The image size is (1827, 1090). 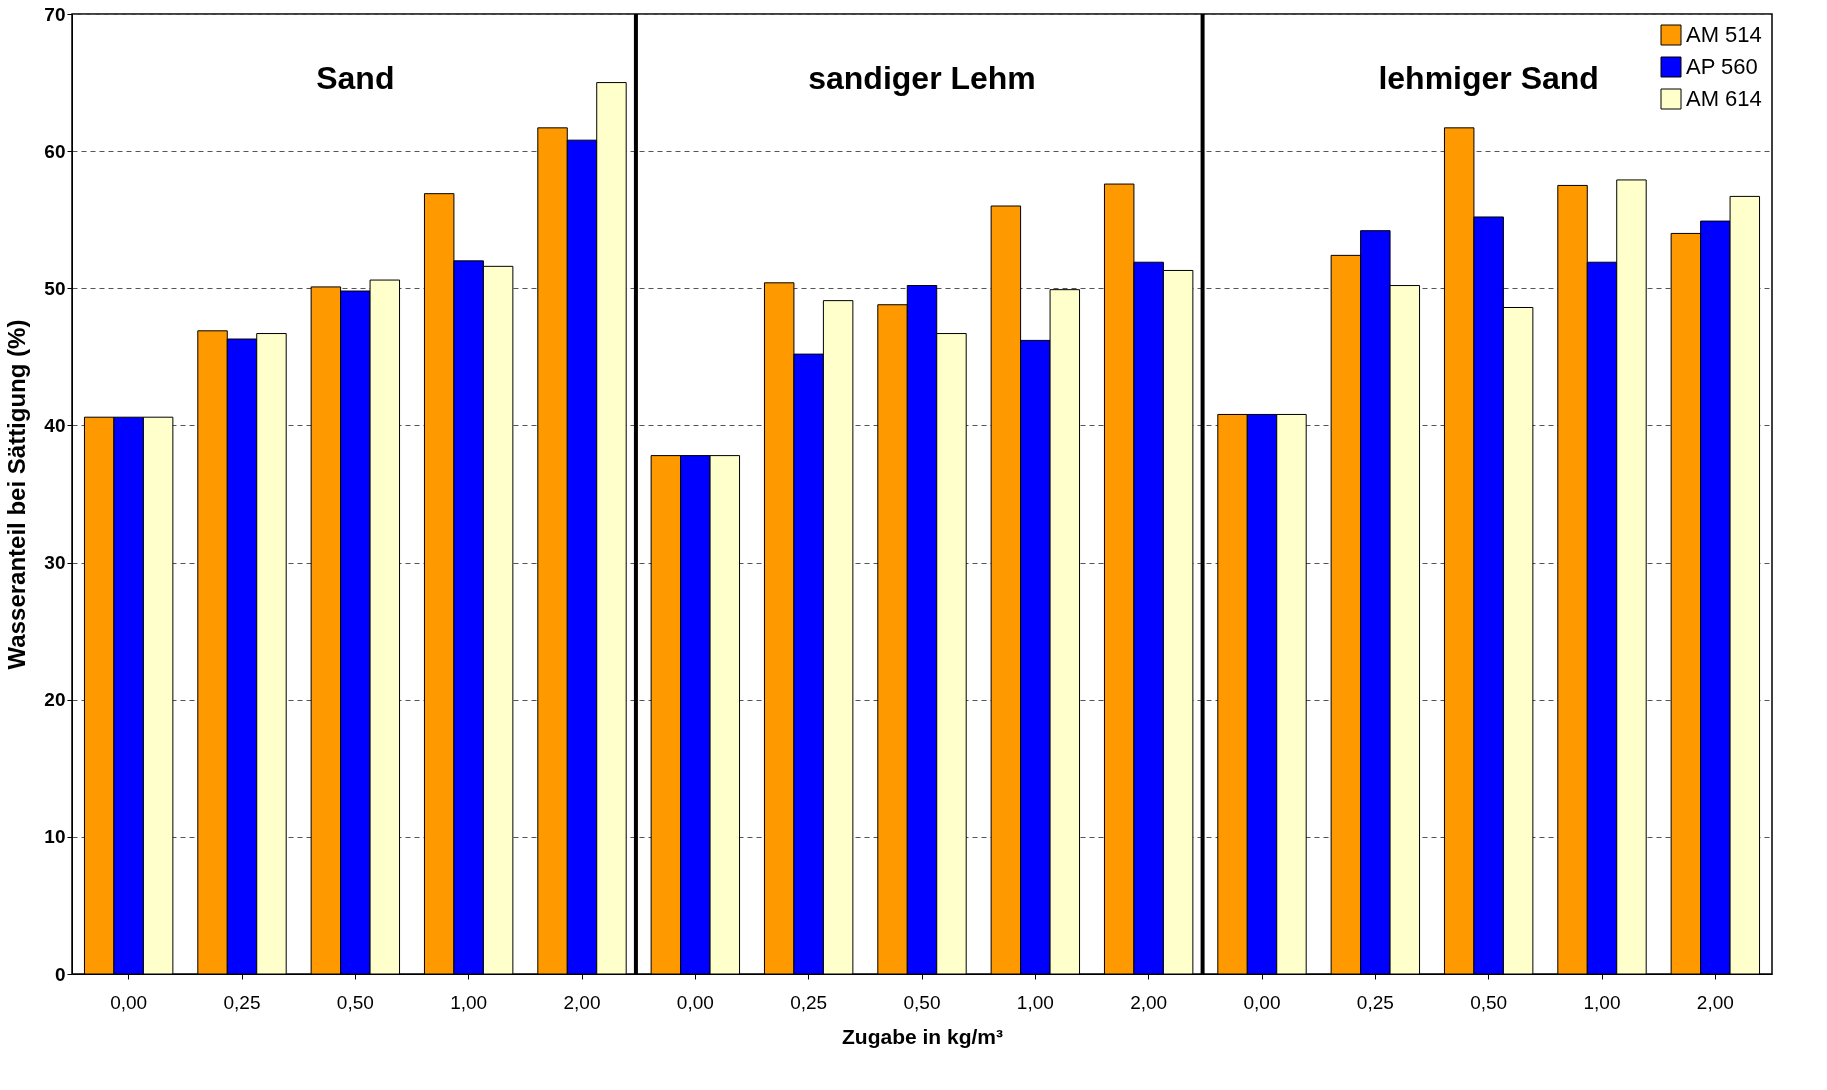 What do you see at coordinates (55, 288) in the screenshot?
I see `y-tick-label: 50` at bounding box center [55, 288].